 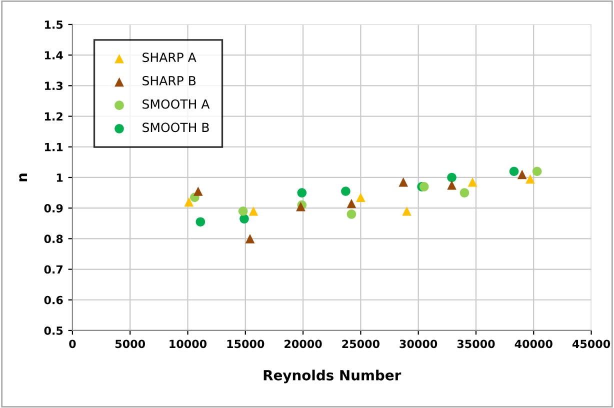 I want to click on x-tick-label: 25000, so click(x=361, y=344).